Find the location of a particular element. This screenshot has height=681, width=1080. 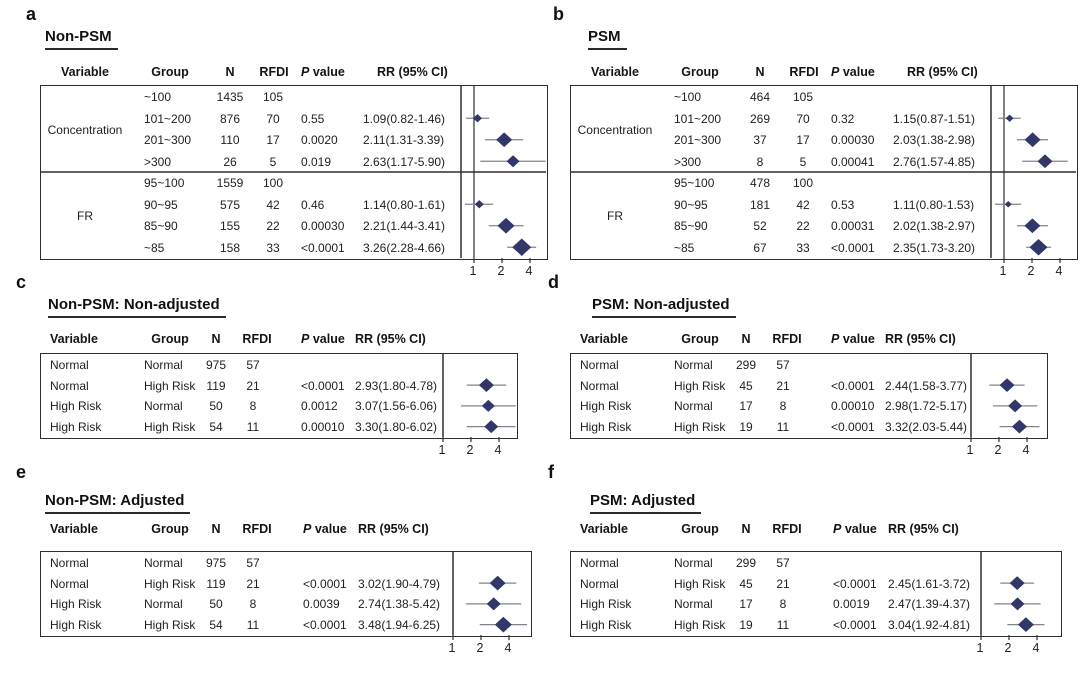

col-header-p-value: P value is located at coordinates (325, 529).